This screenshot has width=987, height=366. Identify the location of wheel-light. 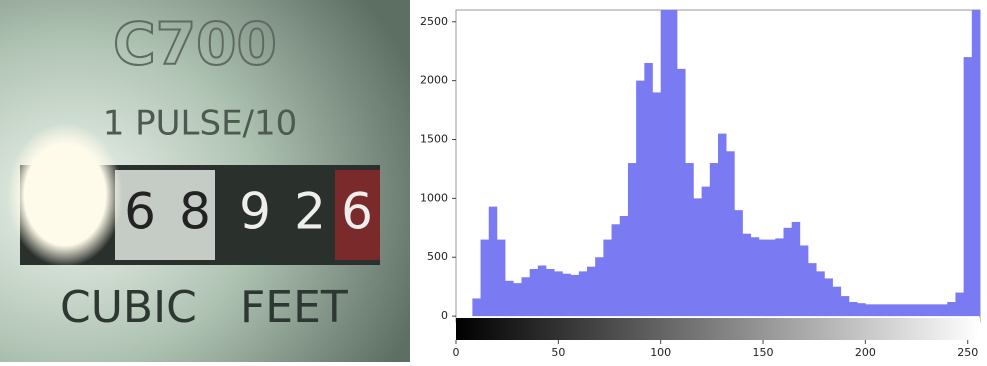
(165, 215).